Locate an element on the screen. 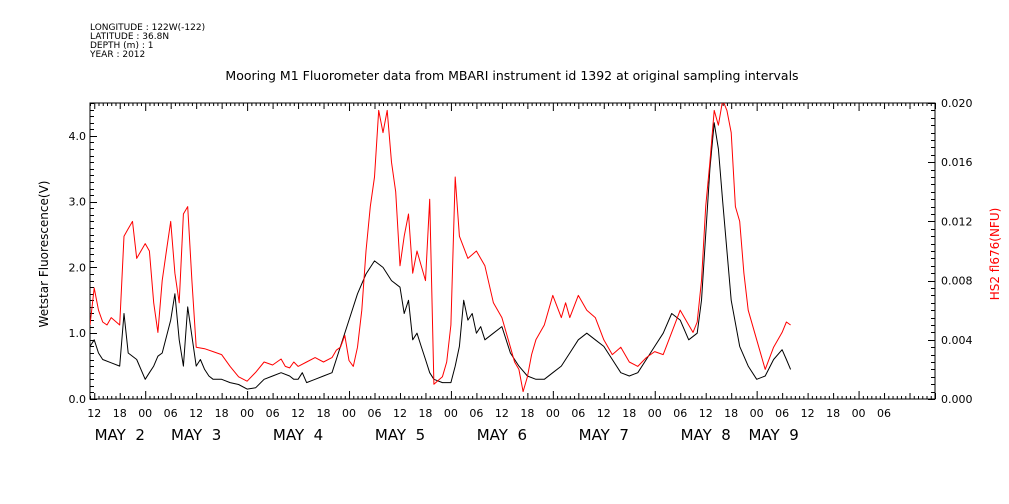 This screenshot has width=1009, height=504. x-day-label: MAY 4 is located at coordinates (298, 435).